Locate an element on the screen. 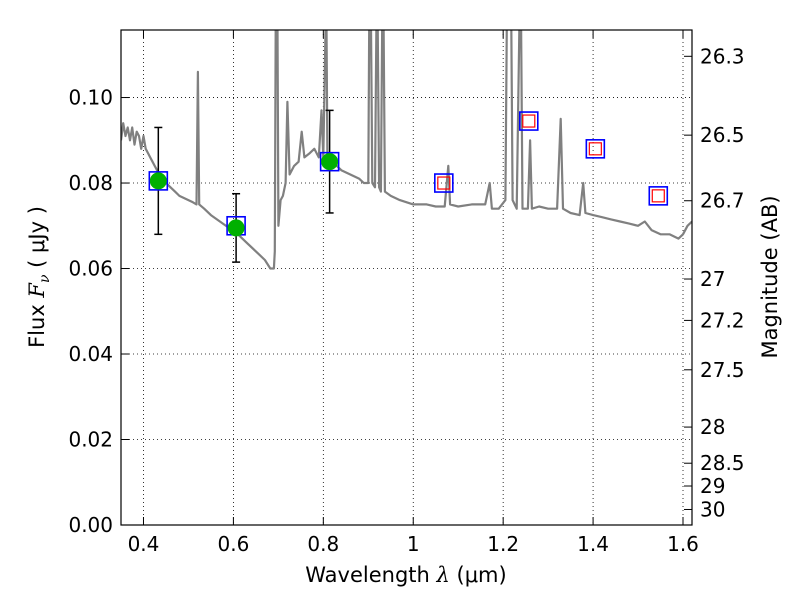 The height and width of the screenshot is (600, 800). right-tick-label: 30 is located at coordinates (712, 509).